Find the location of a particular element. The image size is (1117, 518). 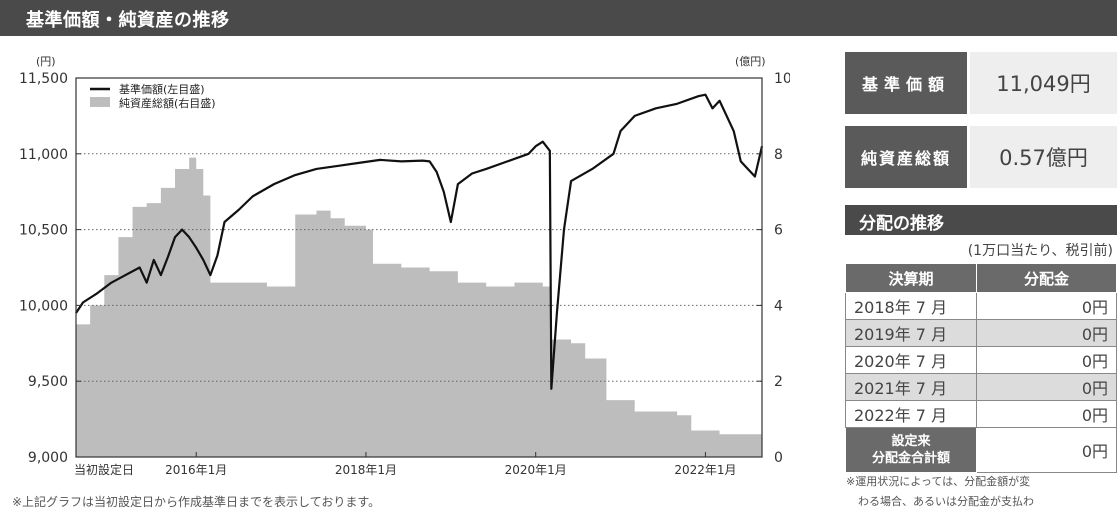

x-tick-label: 2020年1月 is located at coordinates (536, 470).